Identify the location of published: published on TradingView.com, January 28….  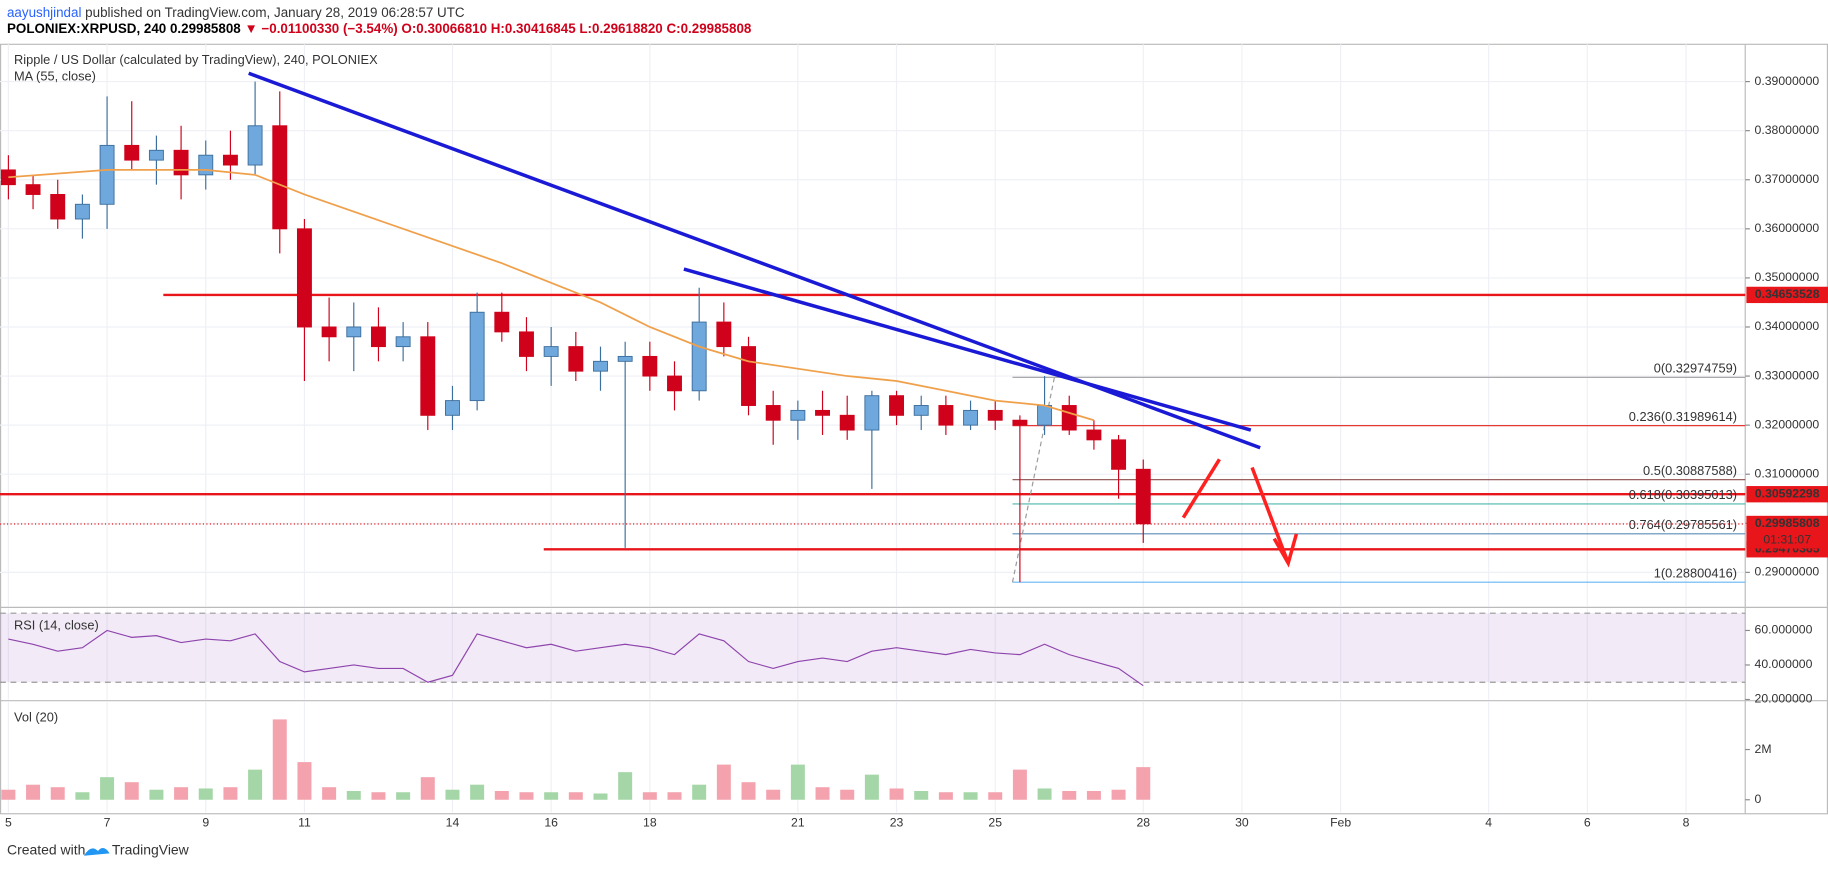
(275, 11).